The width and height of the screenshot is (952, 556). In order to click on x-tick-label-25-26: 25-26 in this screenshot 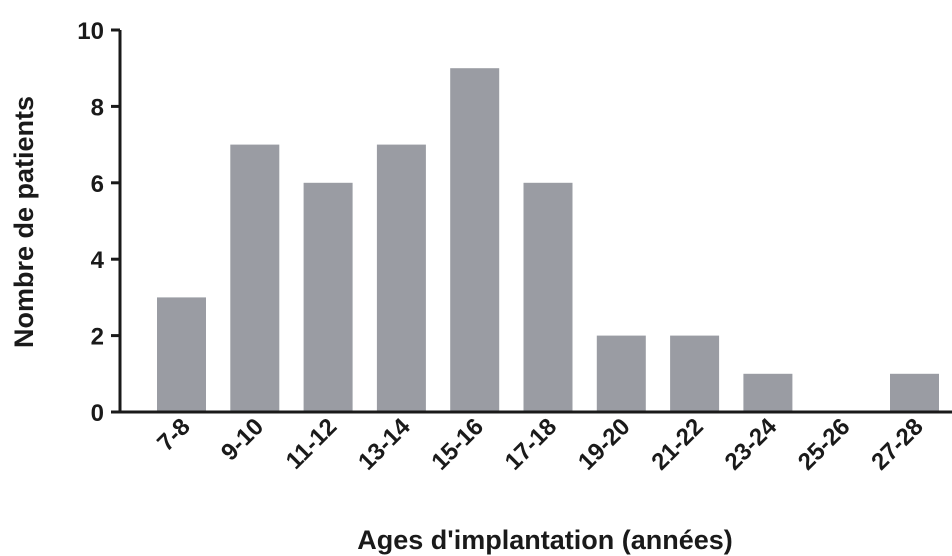, I will do `click(824, 444)`.